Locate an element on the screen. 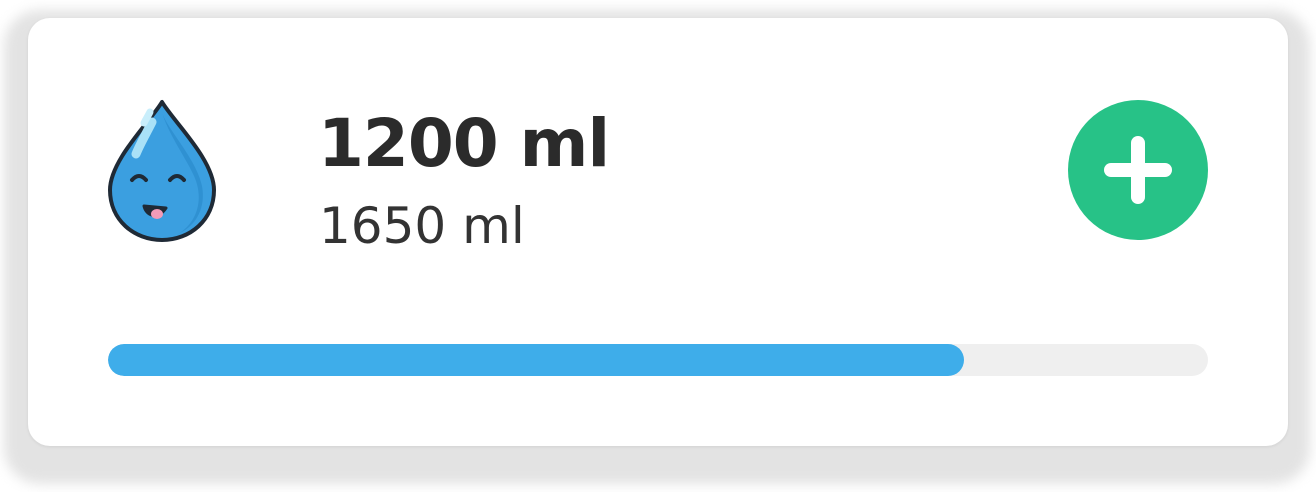 The height and width of the screenshot is (492, 1316). plus-icon-bar is located at coordinates (1138, 170).